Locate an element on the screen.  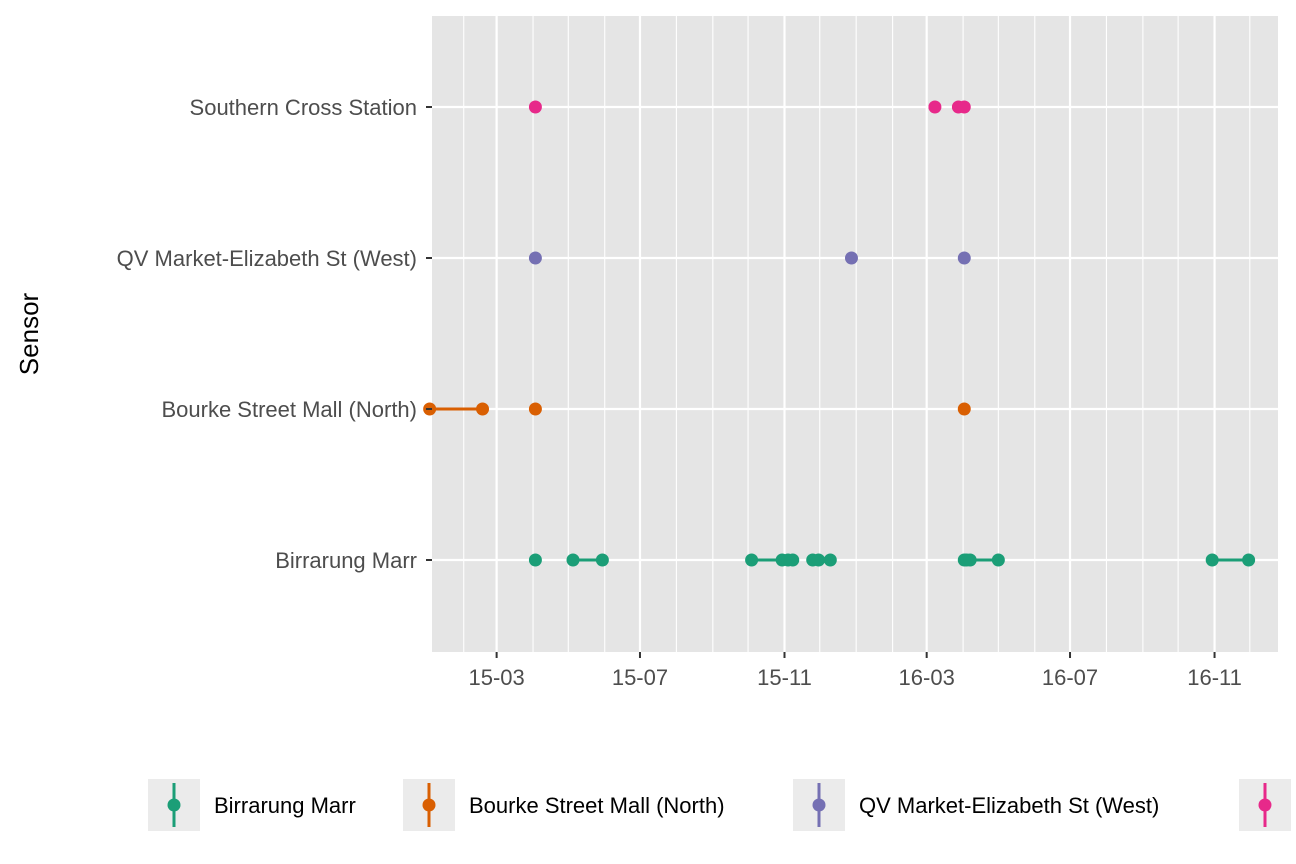
x-tick-label: 15-11 is located at coordinates (784, 677).